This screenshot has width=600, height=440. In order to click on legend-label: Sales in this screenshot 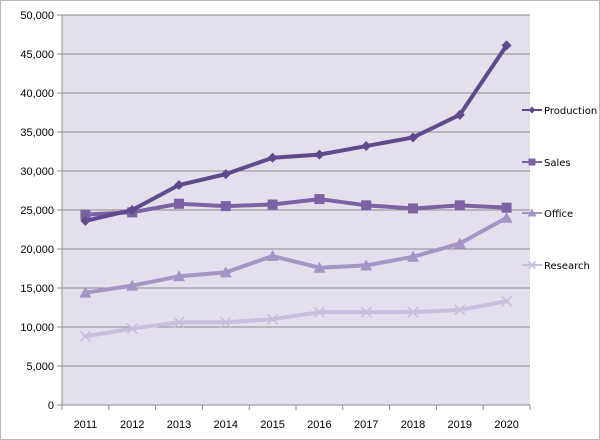, I will do `click(557, 163)`.